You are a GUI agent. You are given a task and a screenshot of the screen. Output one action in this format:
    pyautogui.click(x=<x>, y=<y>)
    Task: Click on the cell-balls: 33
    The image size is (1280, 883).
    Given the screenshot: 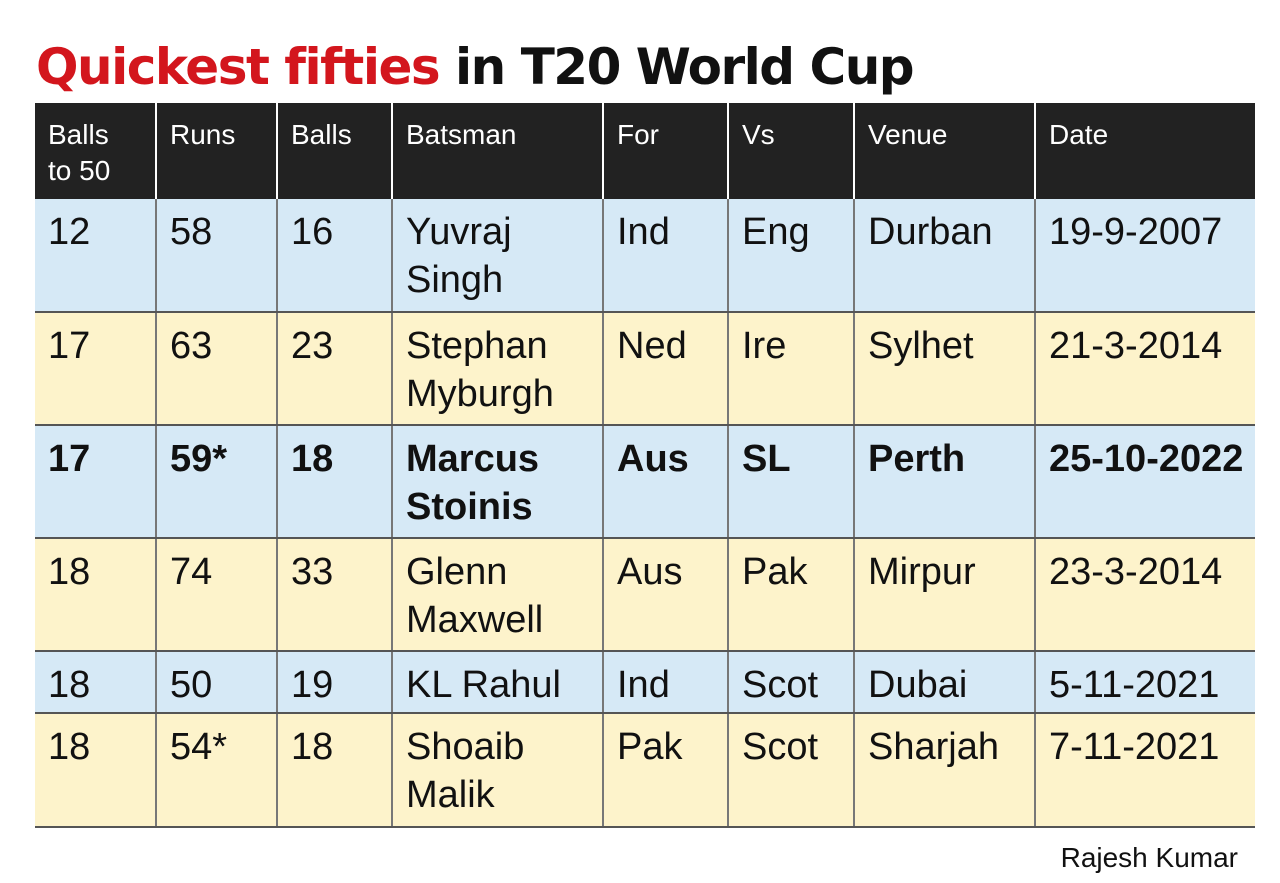 What is the action you would take?
    pyautogui.click(x=334, y=595)
    